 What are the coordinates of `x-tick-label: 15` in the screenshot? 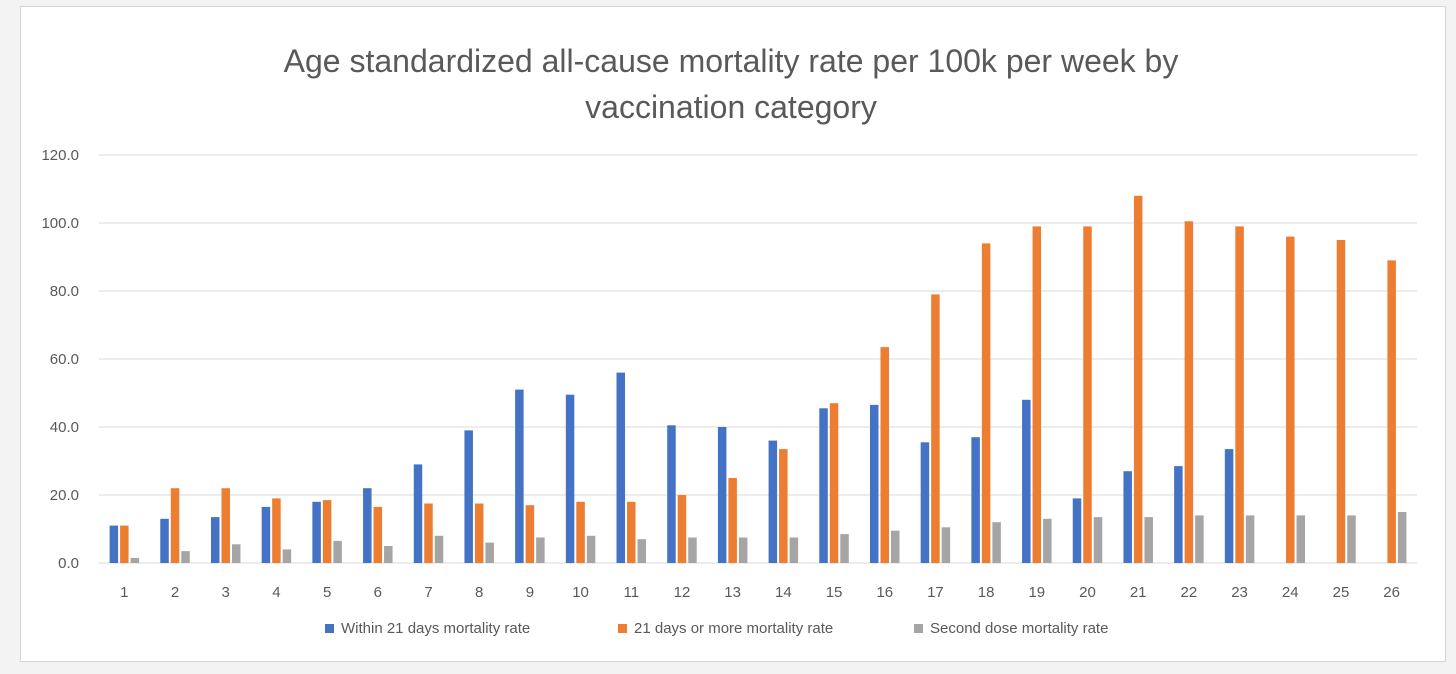 It's located at (834, 592).